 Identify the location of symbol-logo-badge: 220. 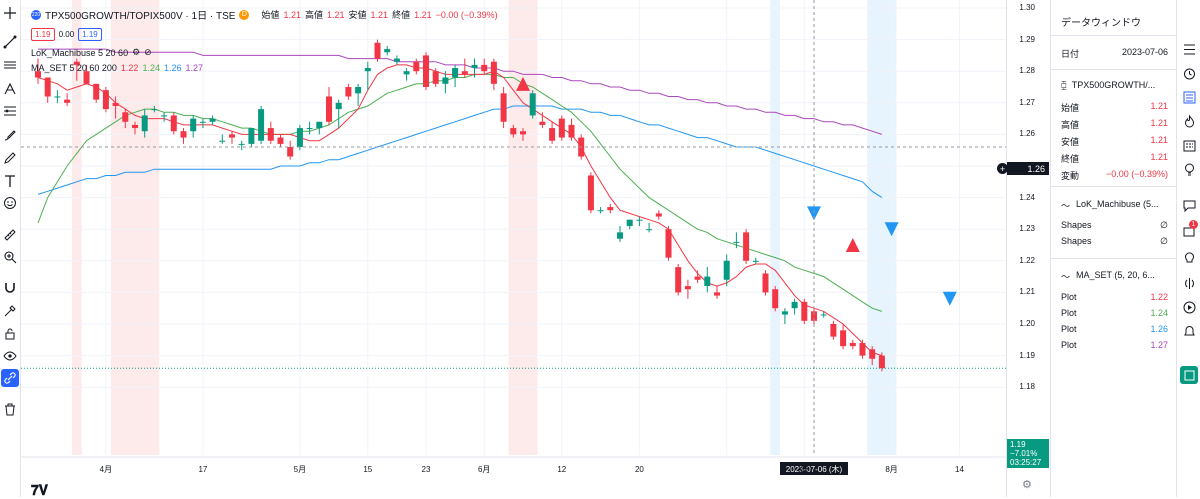
(36, 14).